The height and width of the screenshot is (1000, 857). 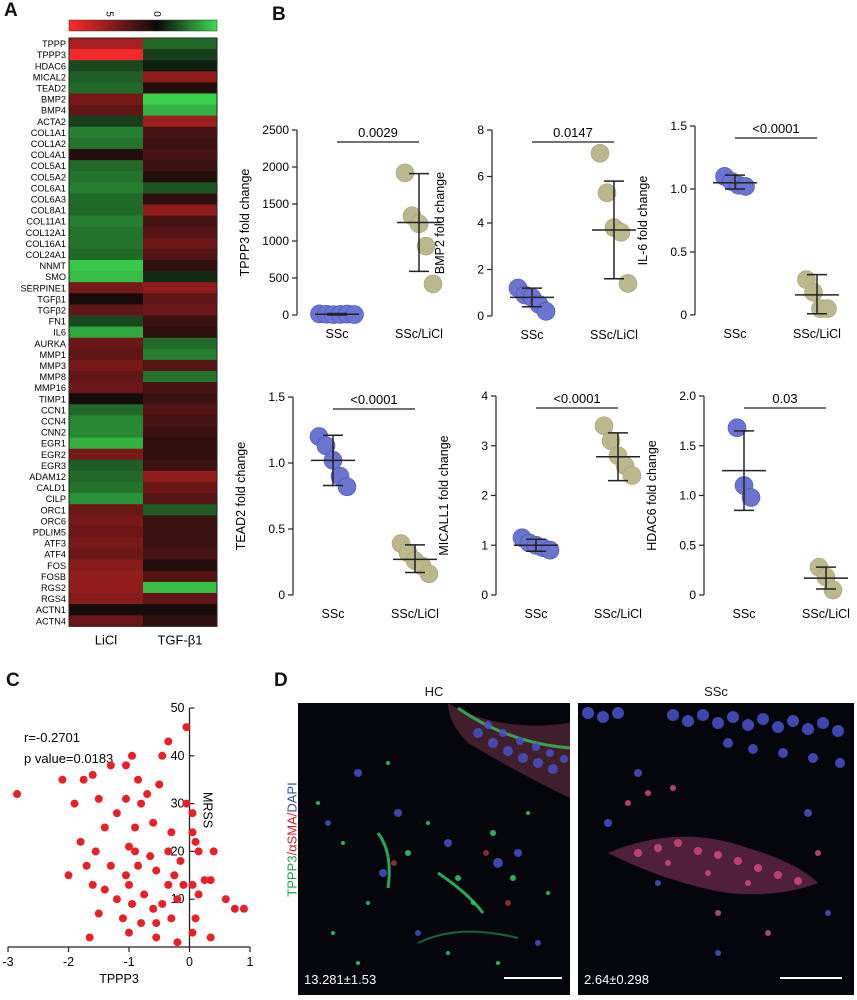 What do you see at coordinates (784, 398) in the screenshot?
I see `dotplot-pvalue: 0.03` at bounding box center [784, 398].